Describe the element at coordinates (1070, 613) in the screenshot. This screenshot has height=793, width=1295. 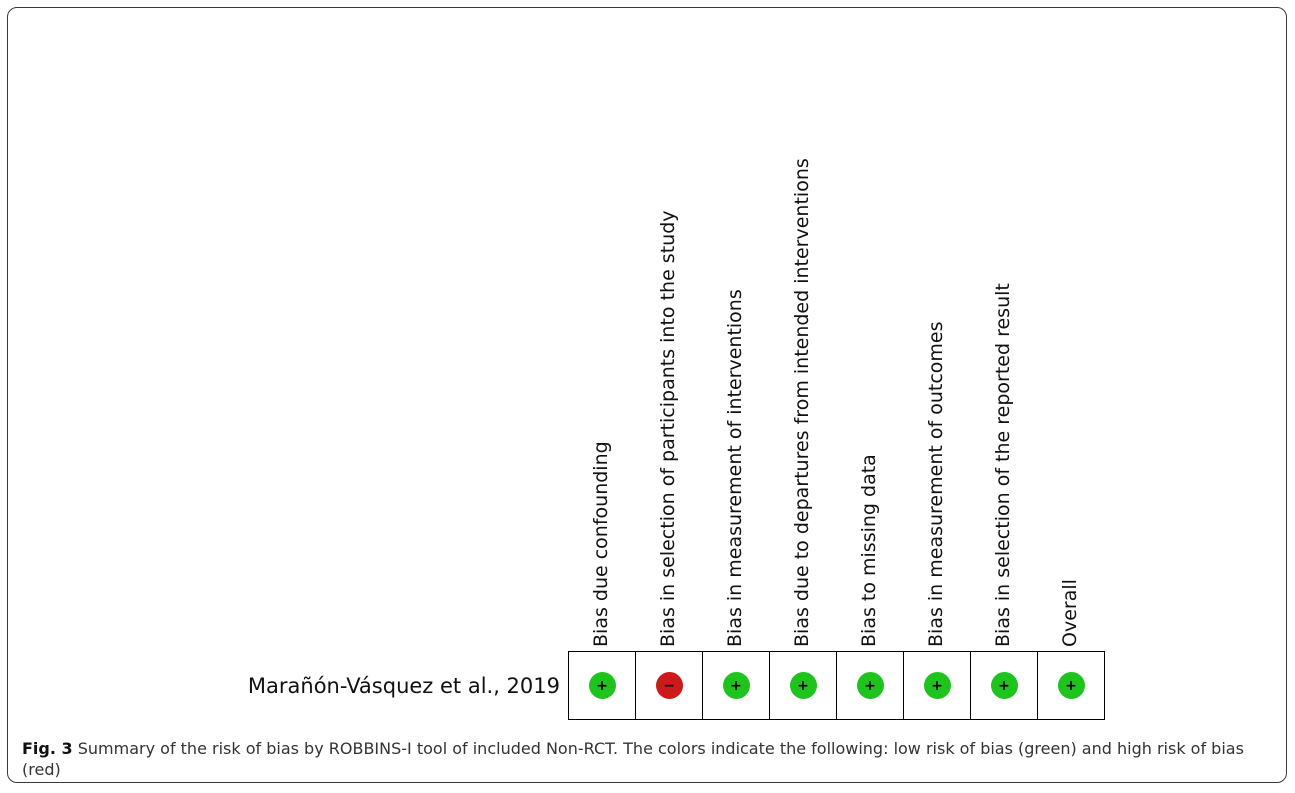
I see `domain-header: Overall` at that location.